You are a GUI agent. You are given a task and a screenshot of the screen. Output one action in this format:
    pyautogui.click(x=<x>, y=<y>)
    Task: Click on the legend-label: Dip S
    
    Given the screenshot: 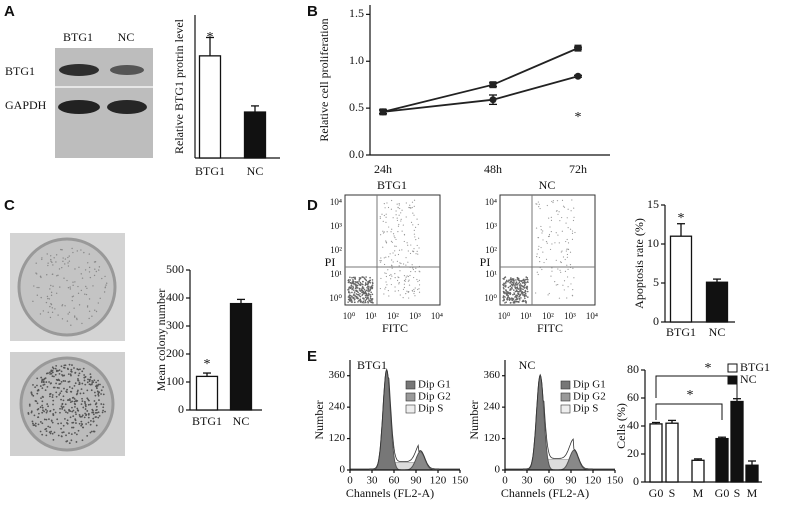 What is the action you would take?
    pyautogui.click(x=430, y=409)
    